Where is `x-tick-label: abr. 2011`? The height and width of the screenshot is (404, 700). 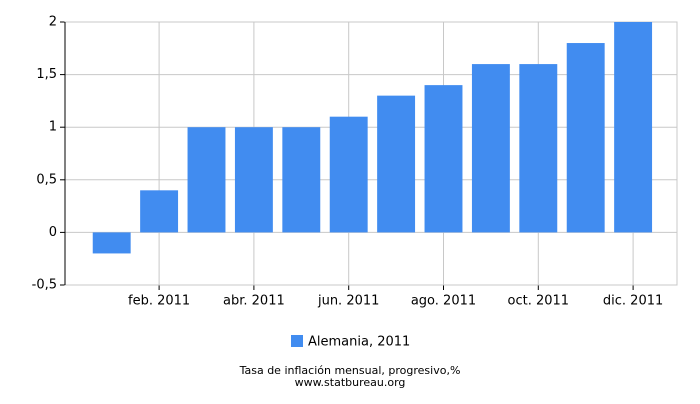
x-tick-label: abr. 2011 is located at coordinates (254, 301).